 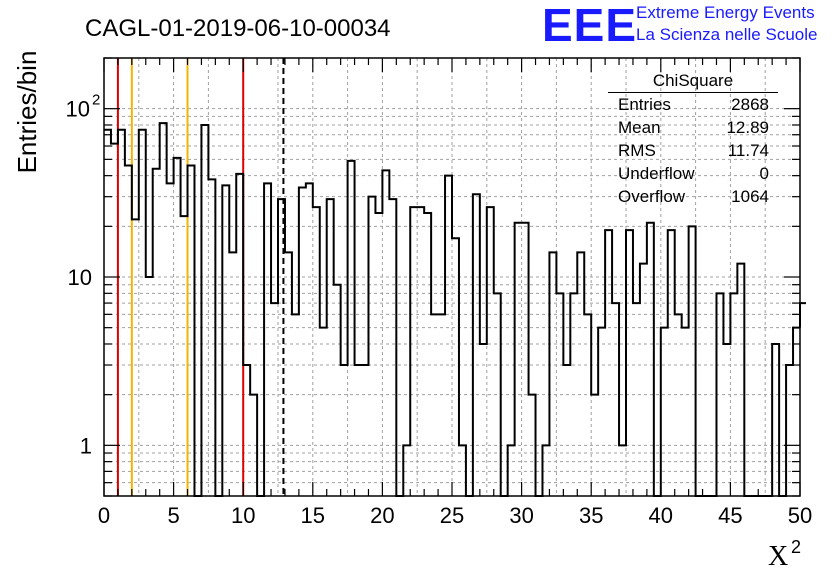 What do you see at coordinates (243, 515) in the screenshot?
I see `x-tick-label: 10` at bounding box center [243, 515].